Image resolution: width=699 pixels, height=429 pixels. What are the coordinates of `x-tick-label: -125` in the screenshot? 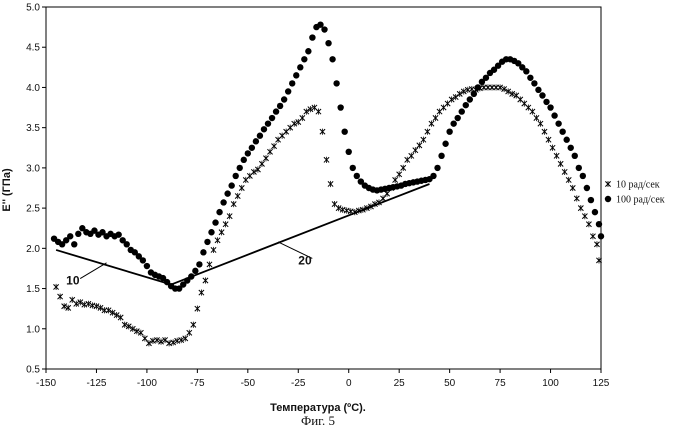 It's located at (96, 383).